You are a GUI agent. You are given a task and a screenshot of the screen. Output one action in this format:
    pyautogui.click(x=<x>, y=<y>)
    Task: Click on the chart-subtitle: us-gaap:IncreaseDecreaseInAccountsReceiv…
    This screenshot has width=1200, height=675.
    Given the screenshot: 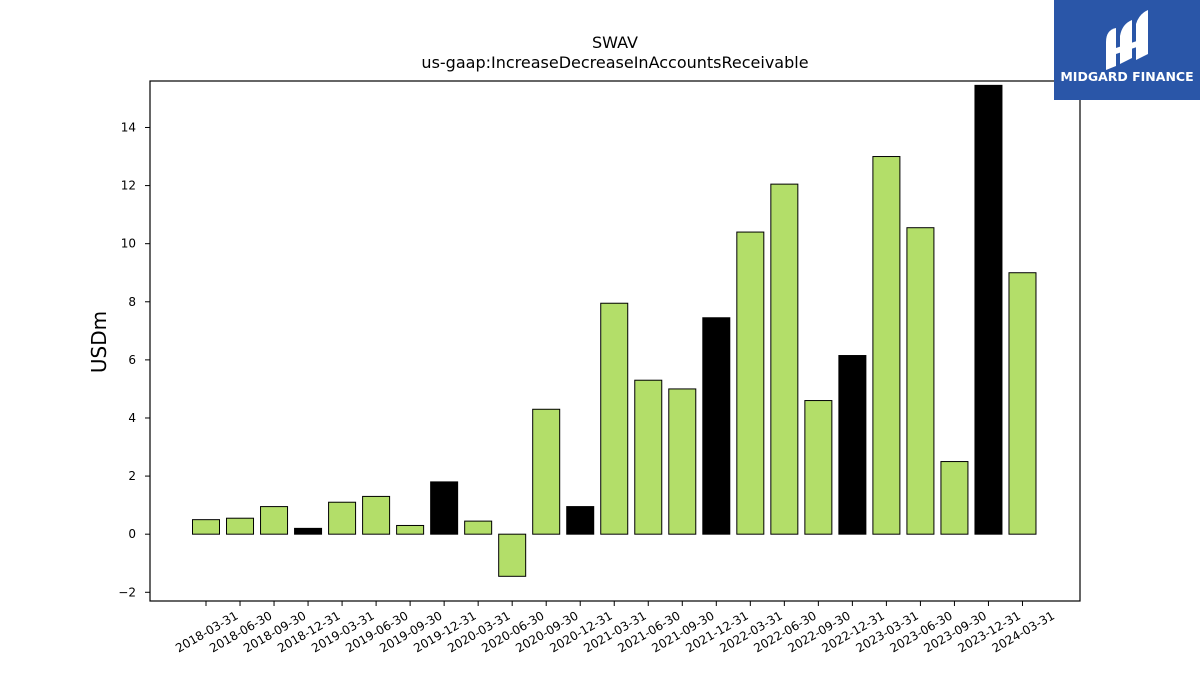 What is the action you would take?
    pyautogui.click(x=614, y=62)
    